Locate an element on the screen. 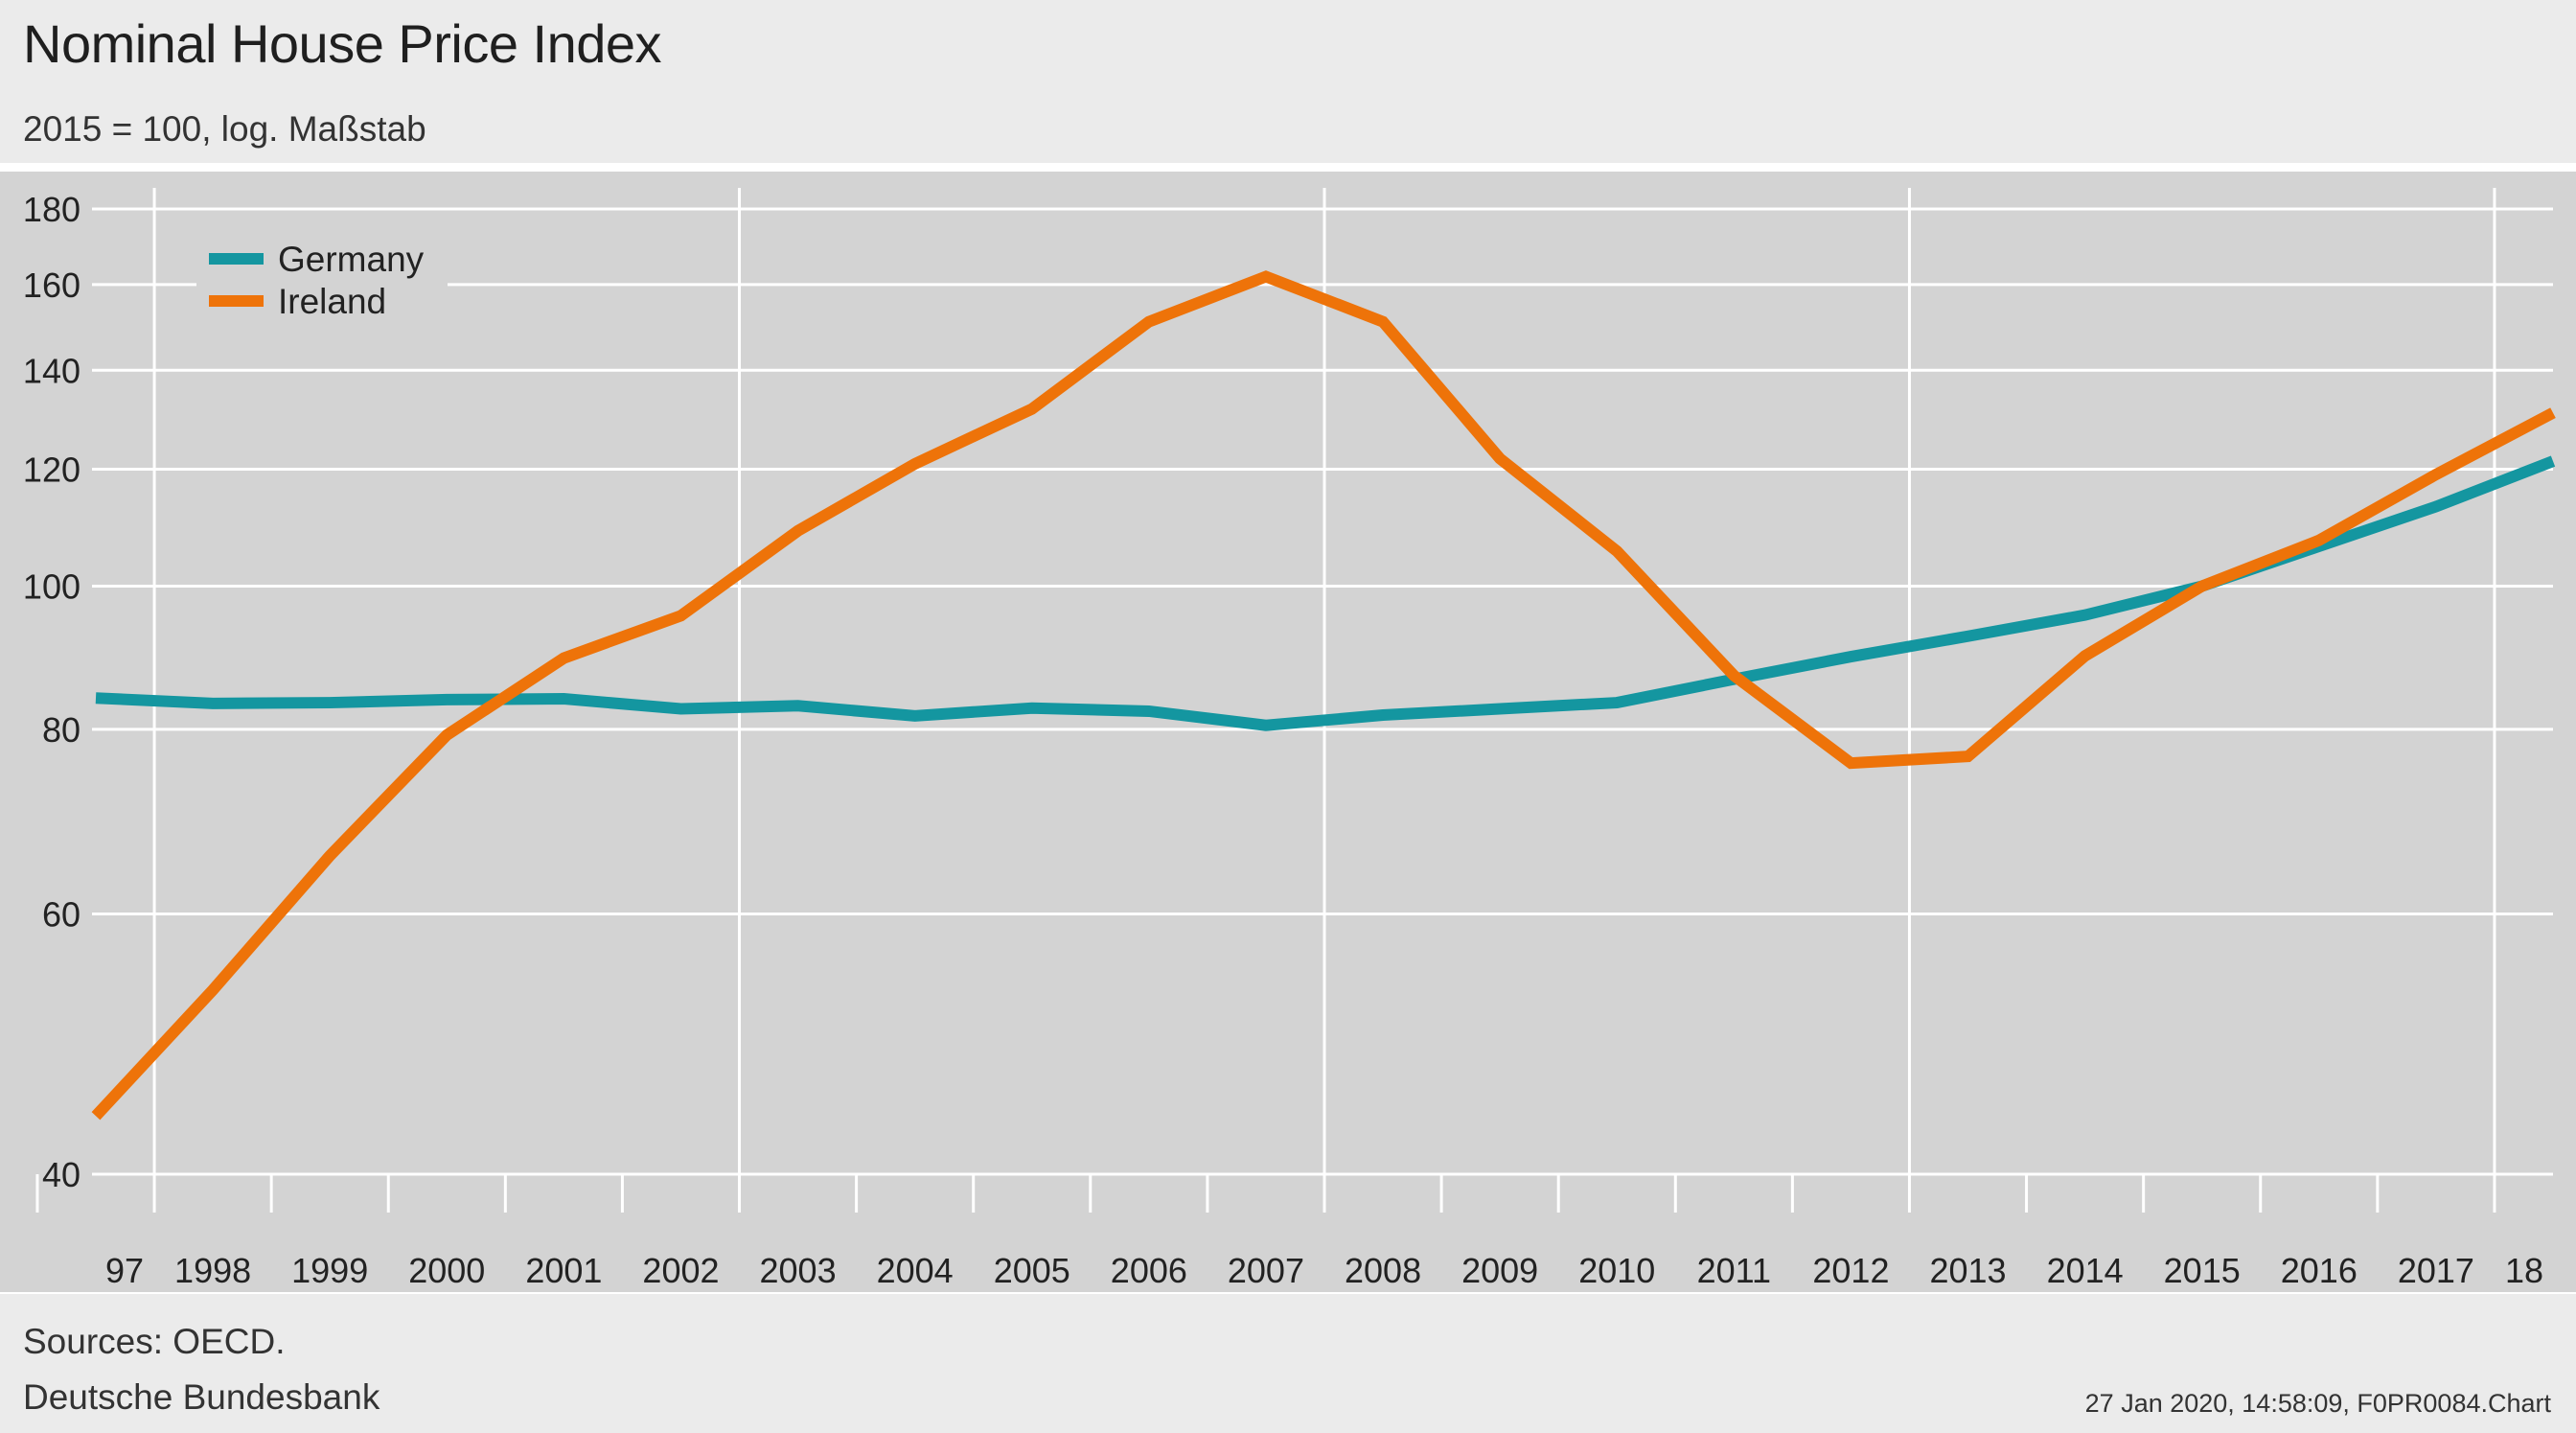 This screenshot has height=1433, width=2576. x-tick-label: 2014 is located at coordinates (2085, 1270).